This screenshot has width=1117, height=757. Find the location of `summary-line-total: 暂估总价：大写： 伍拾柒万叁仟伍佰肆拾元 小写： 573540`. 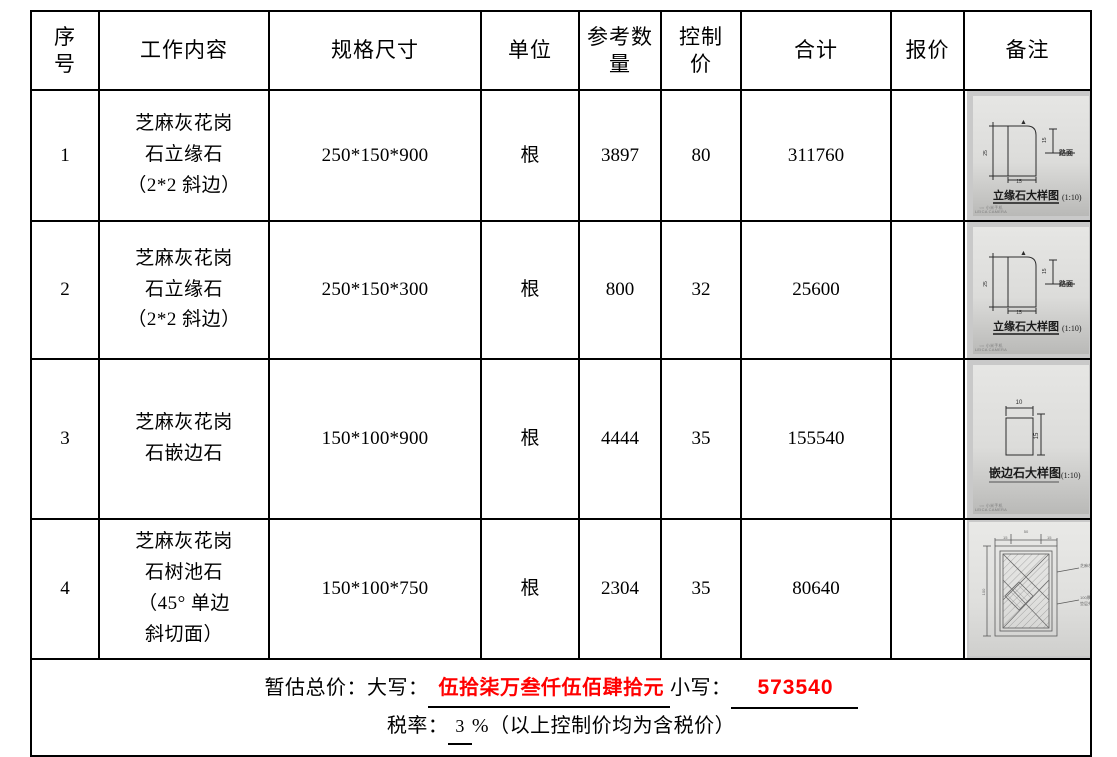

summary-line-total: 暂估总价：大写： 伍拾柒万叁仟伍佰肆拾元 小写： 573540 is located at coordinates (561, 690).